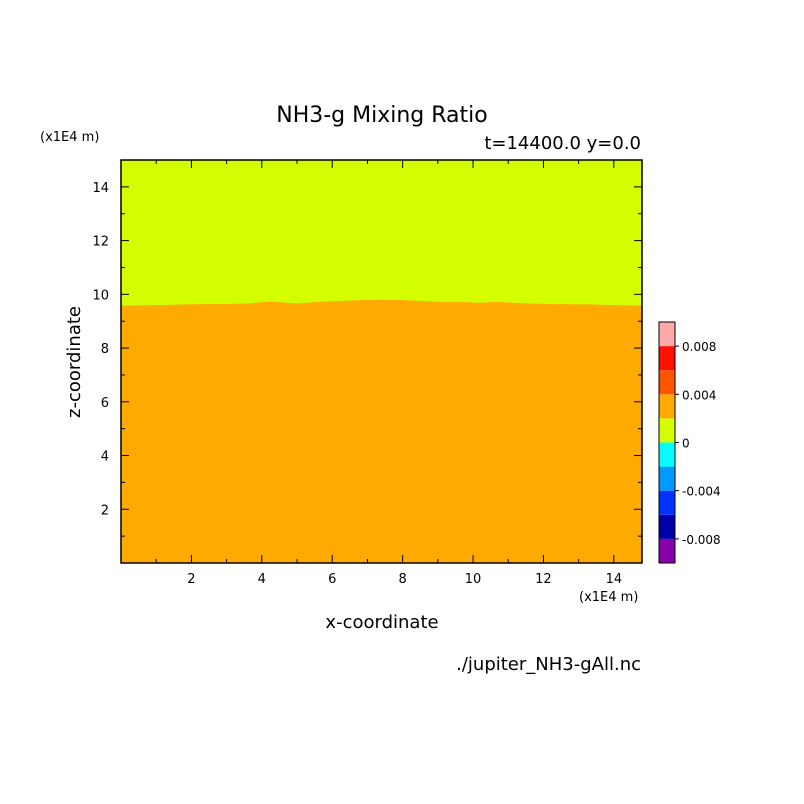 This screenshot has width=804, height=804. What do you see at coordinates (100, 188) in the screenshot?
I see `y-tick-label: 14` at bounding box center [100, 188].